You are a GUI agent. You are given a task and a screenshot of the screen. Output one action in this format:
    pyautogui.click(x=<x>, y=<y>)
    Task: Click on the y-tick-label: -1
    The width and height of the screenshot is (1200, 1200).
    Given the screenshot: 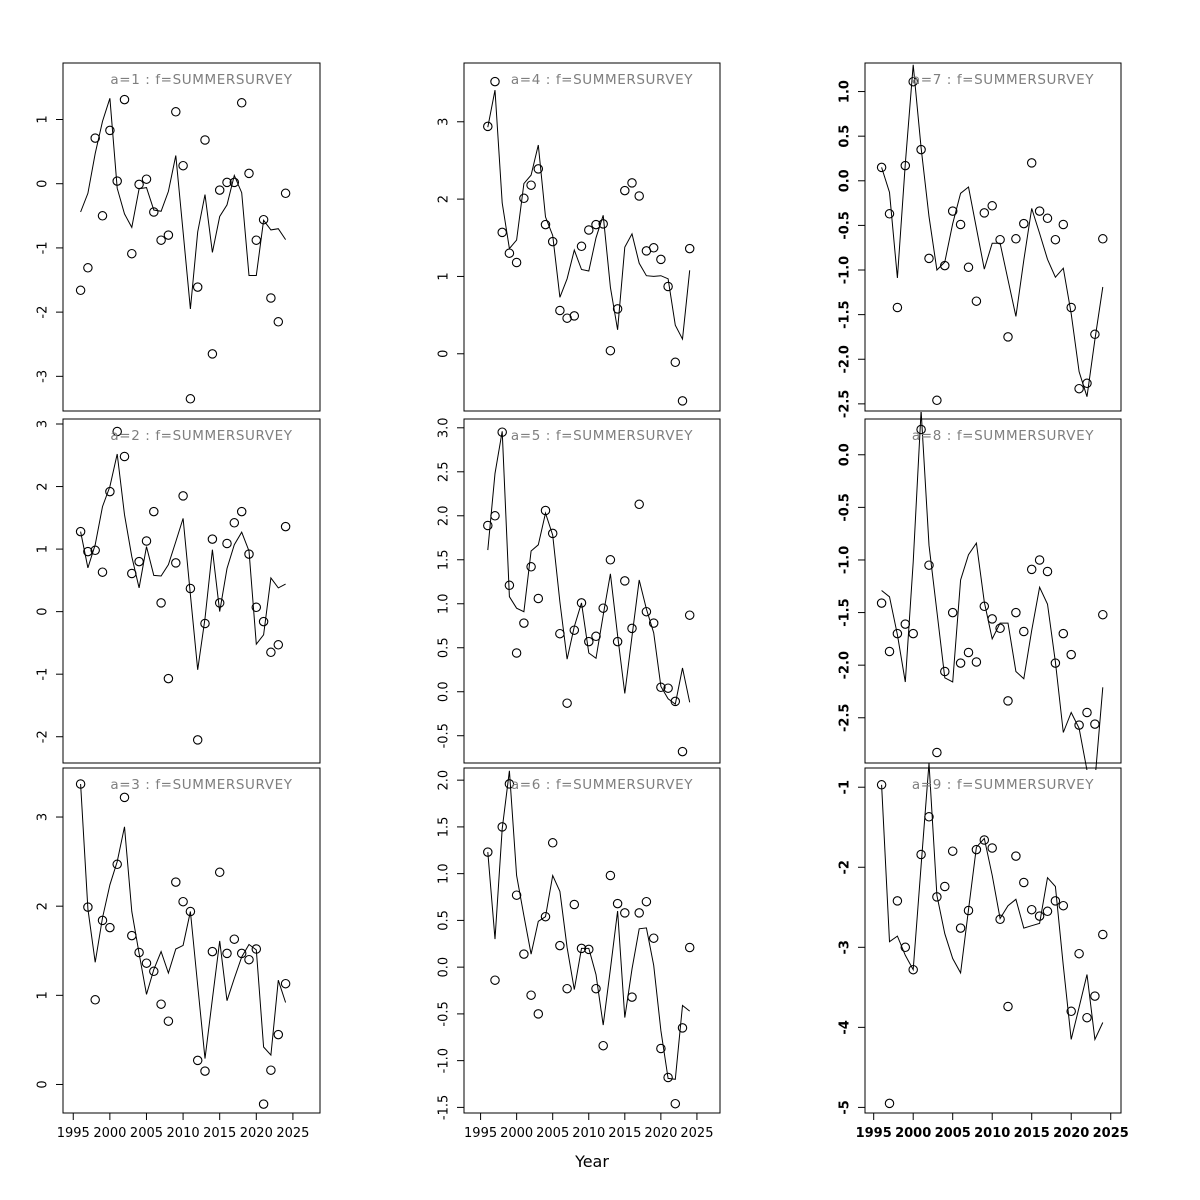 What is the action you would take?
    pyautogui.click(x=845, y=787)
    